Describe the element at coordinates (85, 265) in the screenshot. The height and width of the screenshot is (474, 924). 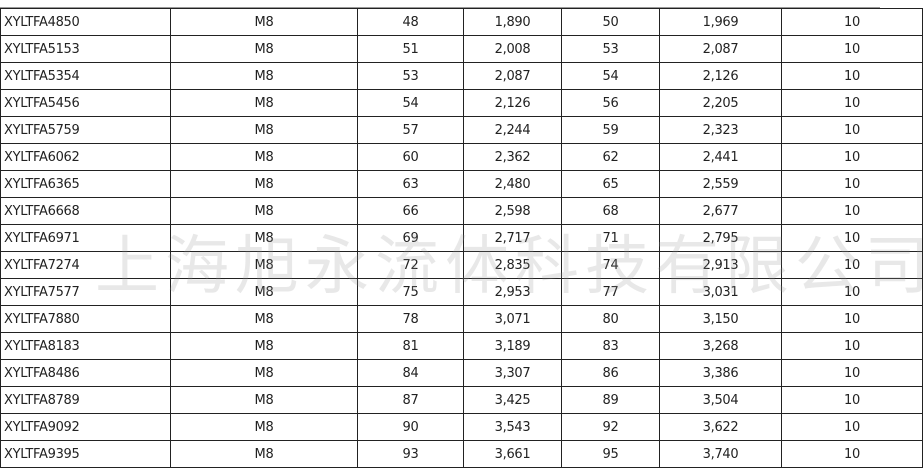
I see `cell-model: XYLTFA7274` at that location.